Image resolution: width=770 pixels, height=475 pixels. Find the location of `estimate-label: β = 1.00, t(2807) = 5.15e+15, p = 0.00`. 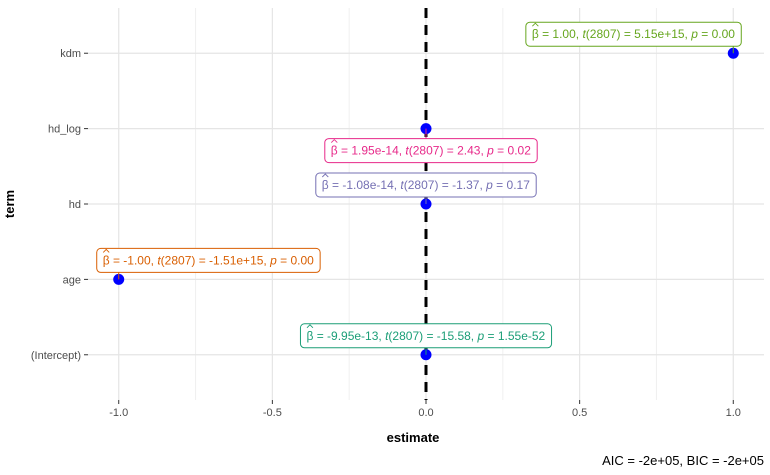

estimate-label: β = 1.00, t(2807) = 5.15e+15, p = 0.00 is located at coordinates (633, 37).